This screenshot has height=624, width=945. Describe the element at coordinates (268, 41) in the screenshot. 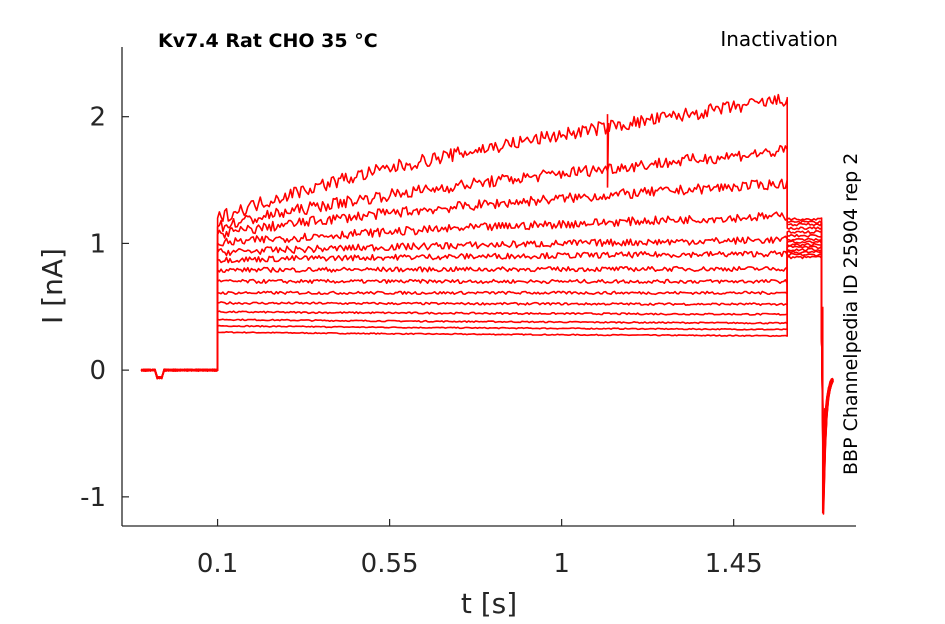

I see `chart-title: Kv7.4 Rat CHO 35 °C` at that location.